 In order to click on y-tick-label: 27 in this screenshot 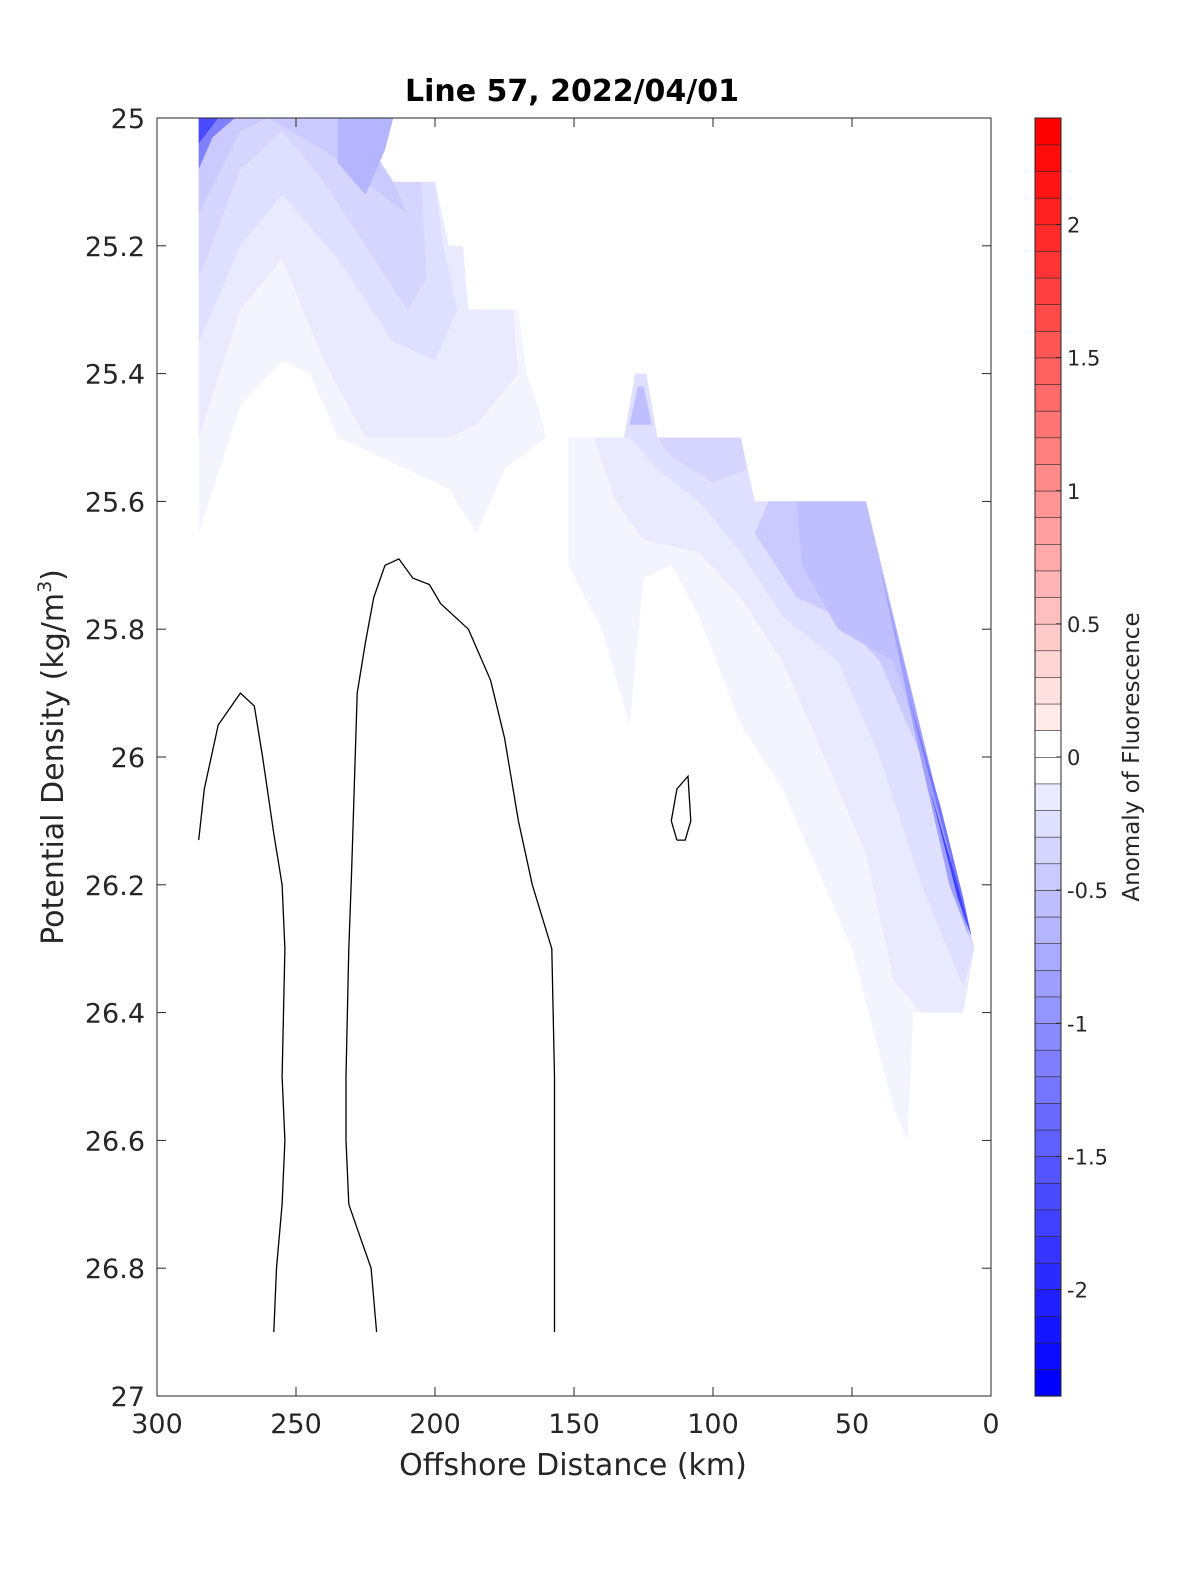, I will do `click(128, 1397)`.